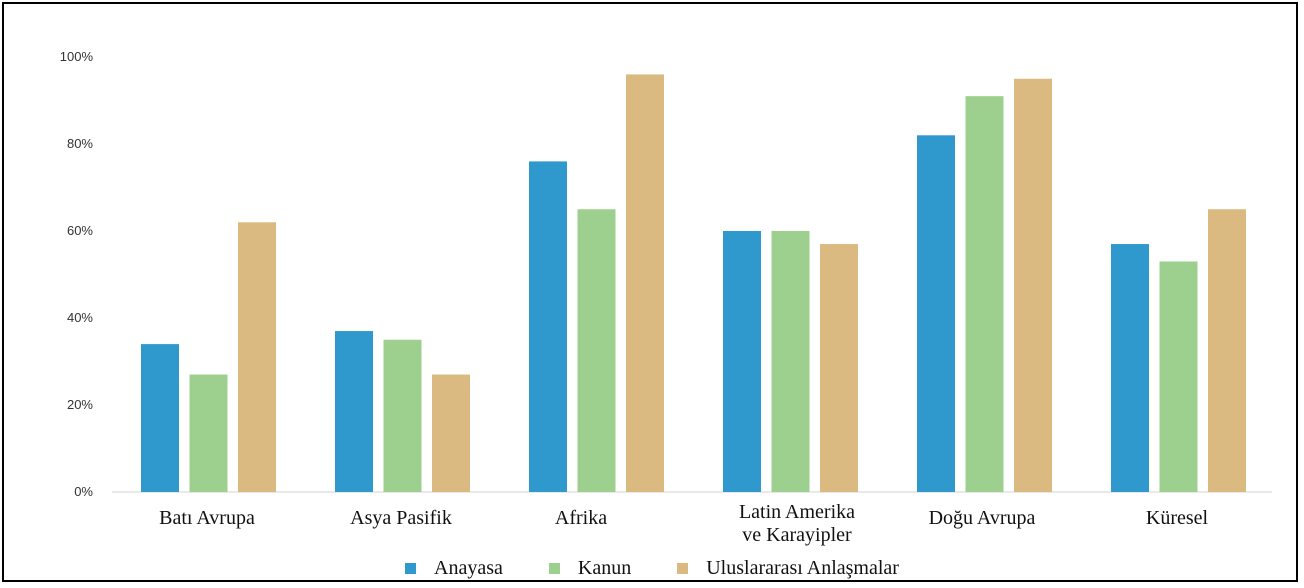 This screenshot has width=1304, height=588. What do you see at coordinates (77, 56) in the screenshot?
I see `y-tick-label: 100%` at bounding box center [77, 56].